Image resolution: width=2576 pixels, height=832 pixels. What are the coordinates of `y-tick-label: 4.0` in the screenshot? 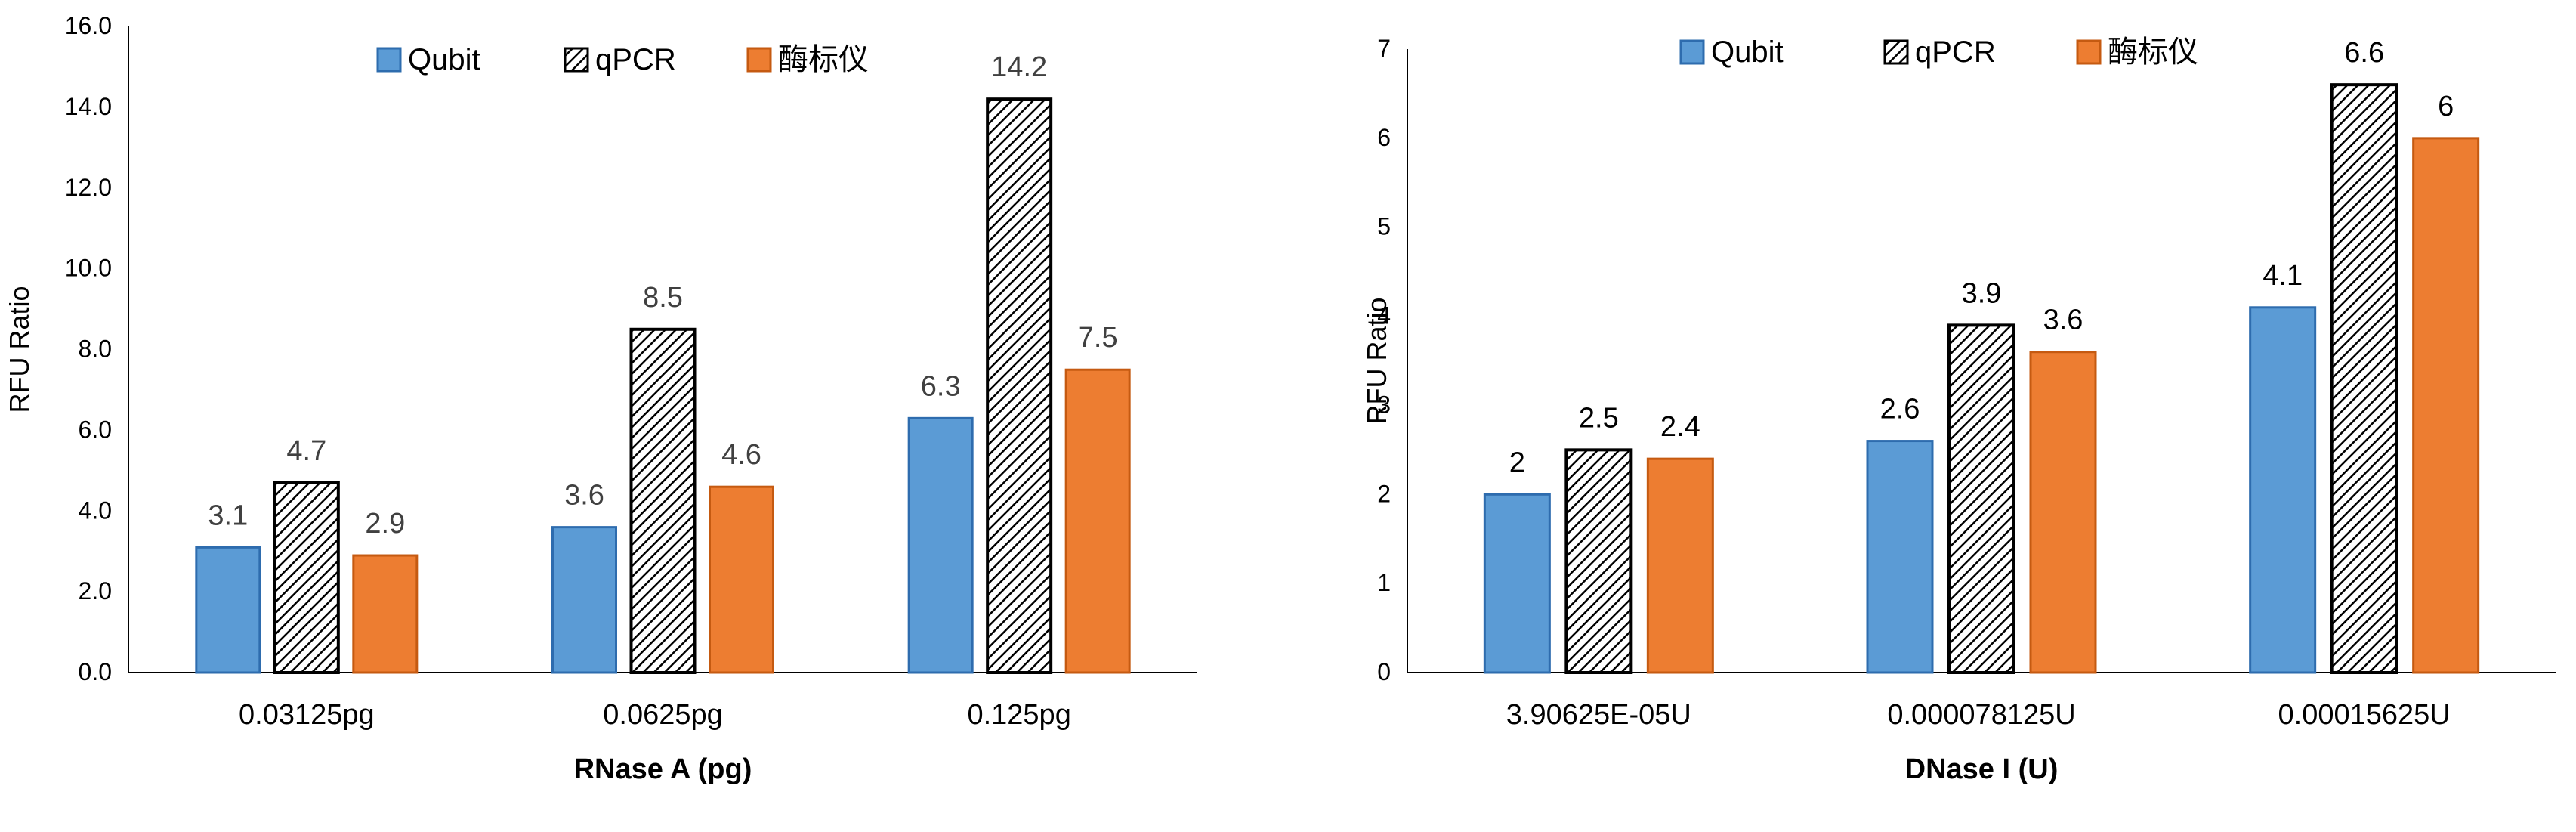 It's located at (95, 510).